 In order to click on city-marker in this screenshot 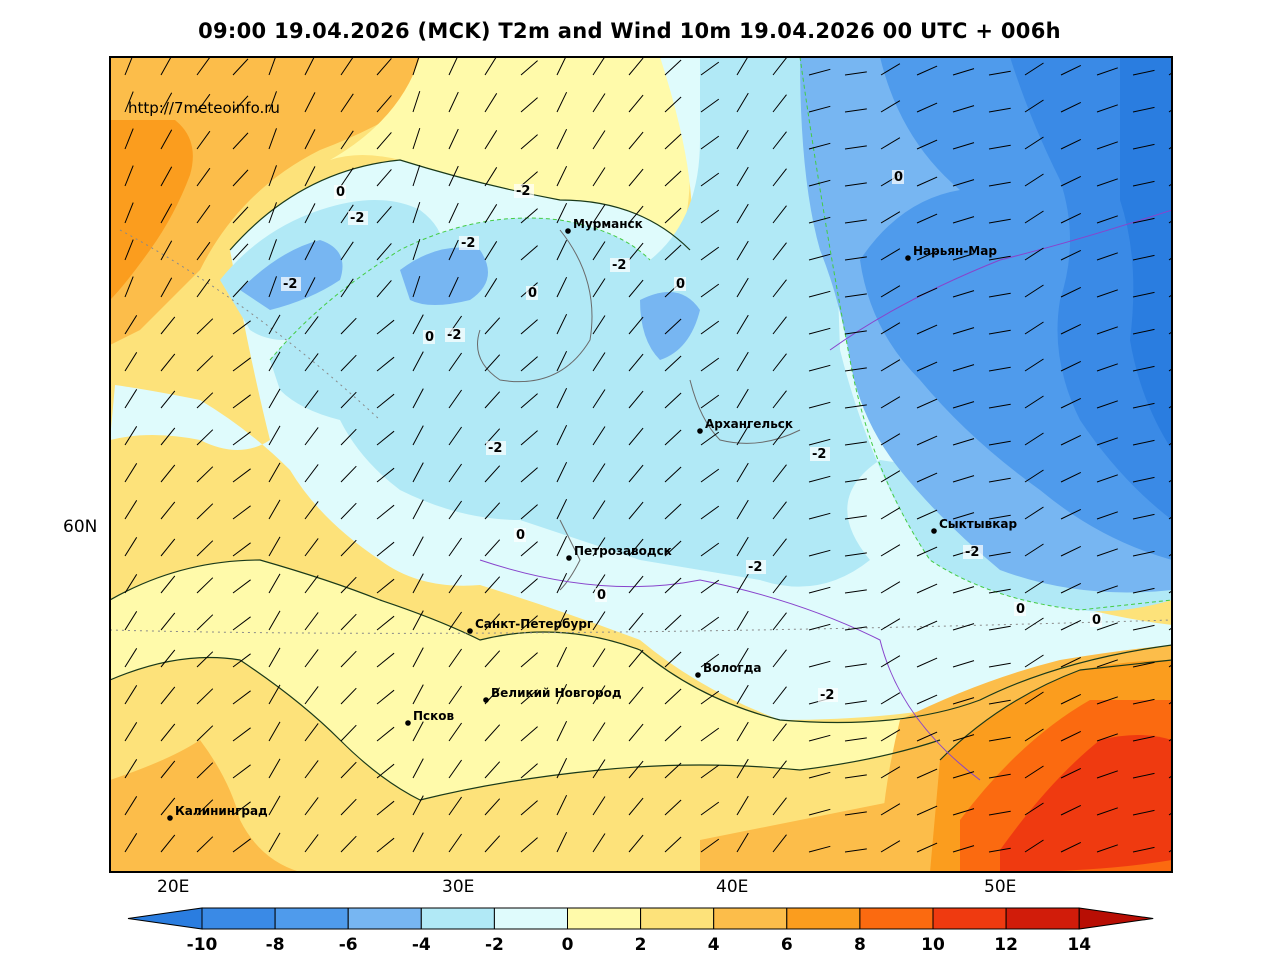, I will do `click(908, 258)`.